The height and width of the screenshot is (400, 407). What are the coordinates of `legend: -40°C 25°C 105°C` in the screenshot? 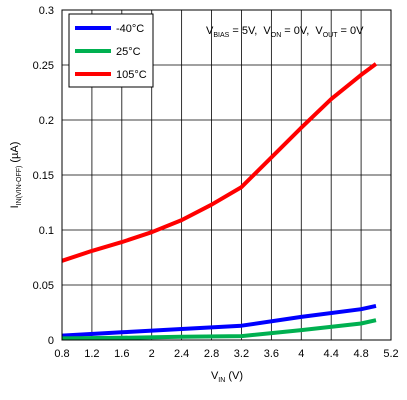 It's located at (111, 50).